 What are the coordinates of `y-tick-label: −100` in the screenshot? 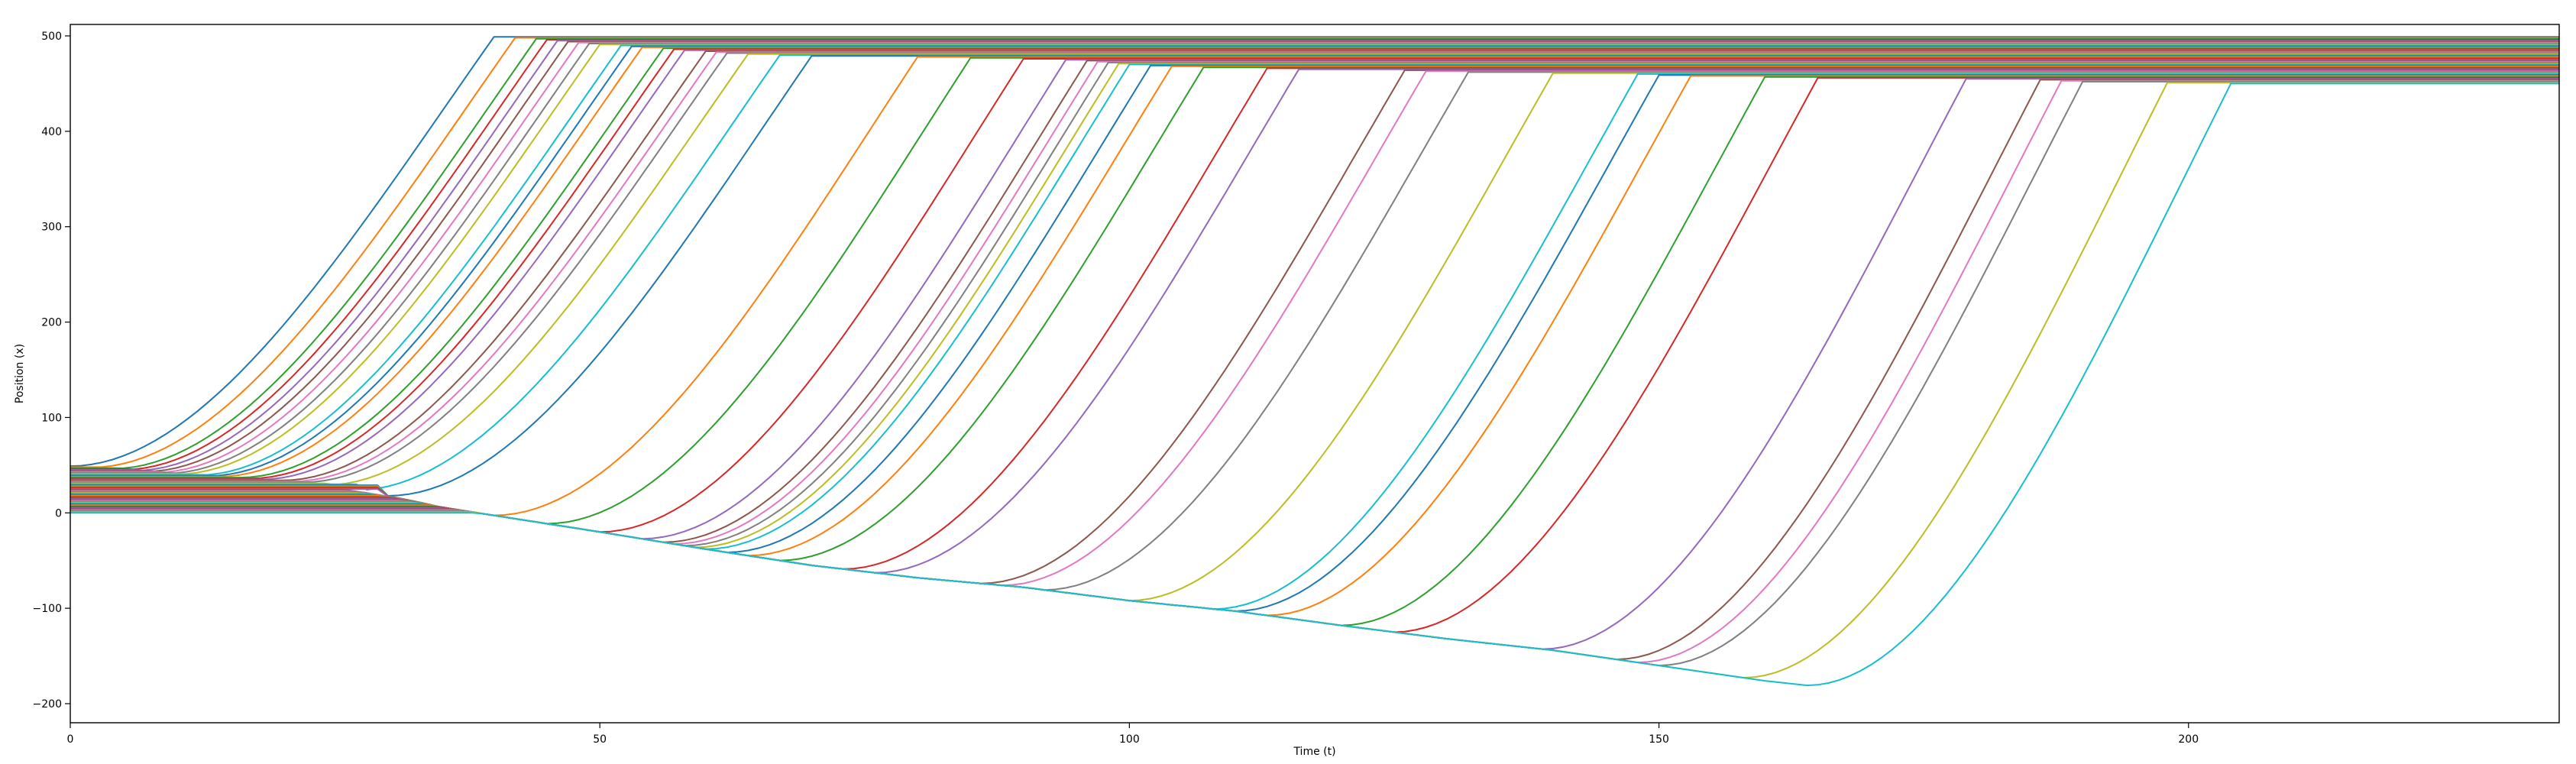 It's located at (47, 609).